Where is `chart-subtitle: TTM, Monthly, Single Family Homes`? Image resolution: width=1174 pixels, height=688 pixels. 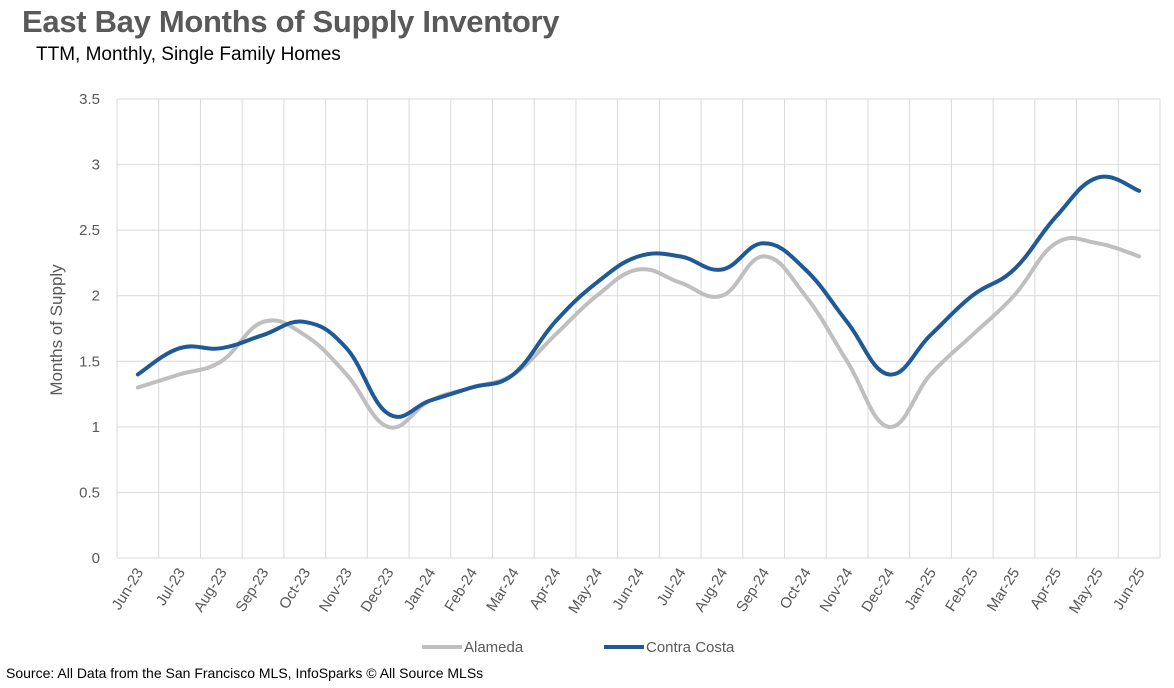
chart-subtitle: TTM, Monthly, Single Family Homes is located at coordinates (188, 54).